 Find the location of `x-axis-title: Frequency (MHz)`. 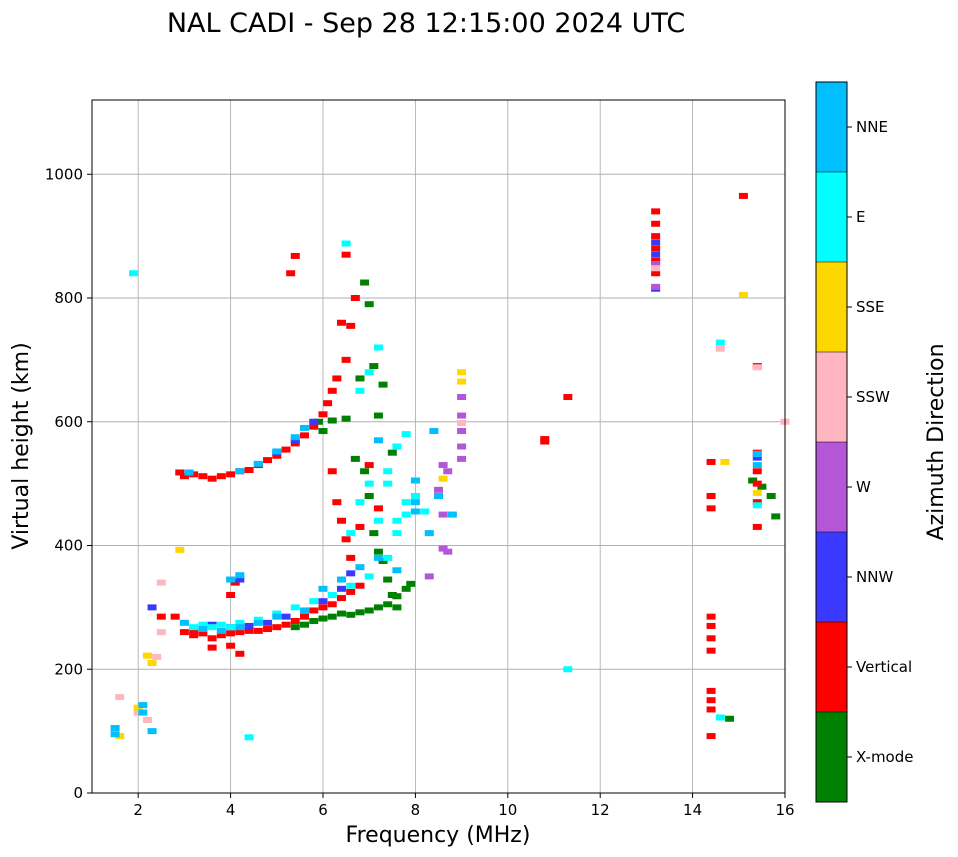

x-axis-title: Frequency (MHz) is located at coordinates (438, 835).